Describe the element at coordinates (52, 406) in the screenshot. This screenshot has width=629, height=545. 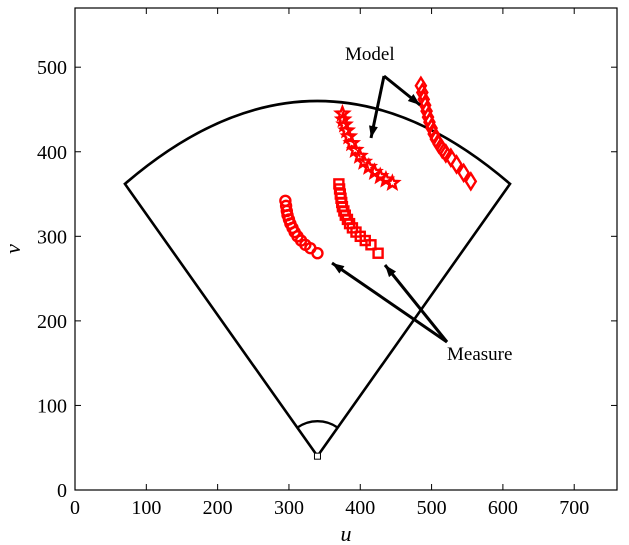
I see `y-tick-label: 100` at that location.